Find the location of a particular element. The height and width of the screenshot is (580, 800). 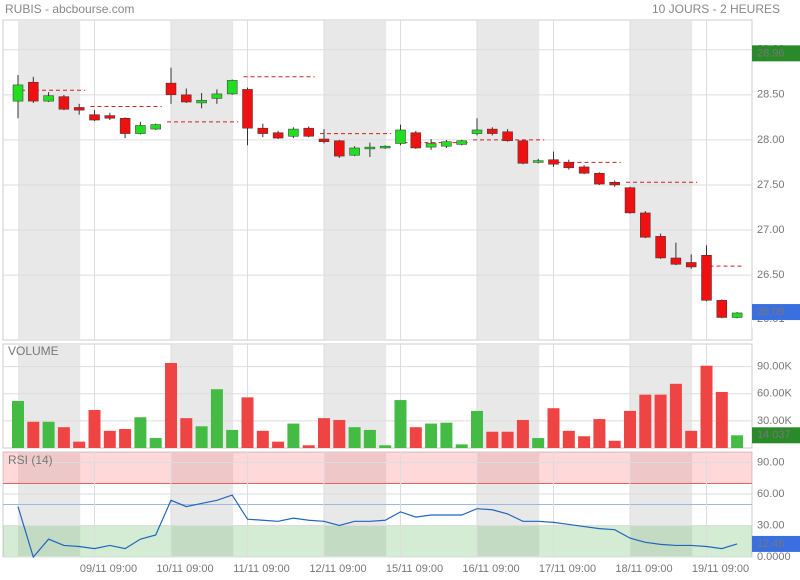

header-right: 10 JOURS - 2 HEURES is located at coordinates (716, 9).